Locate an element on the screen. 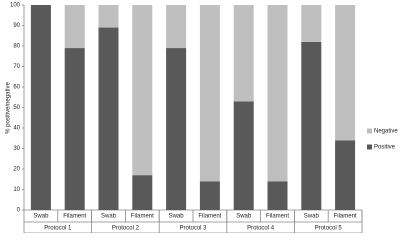 The width and height of the screenshot is (400, 240). y-axis-label: % positive/negative is located at coordinates (9, 107).